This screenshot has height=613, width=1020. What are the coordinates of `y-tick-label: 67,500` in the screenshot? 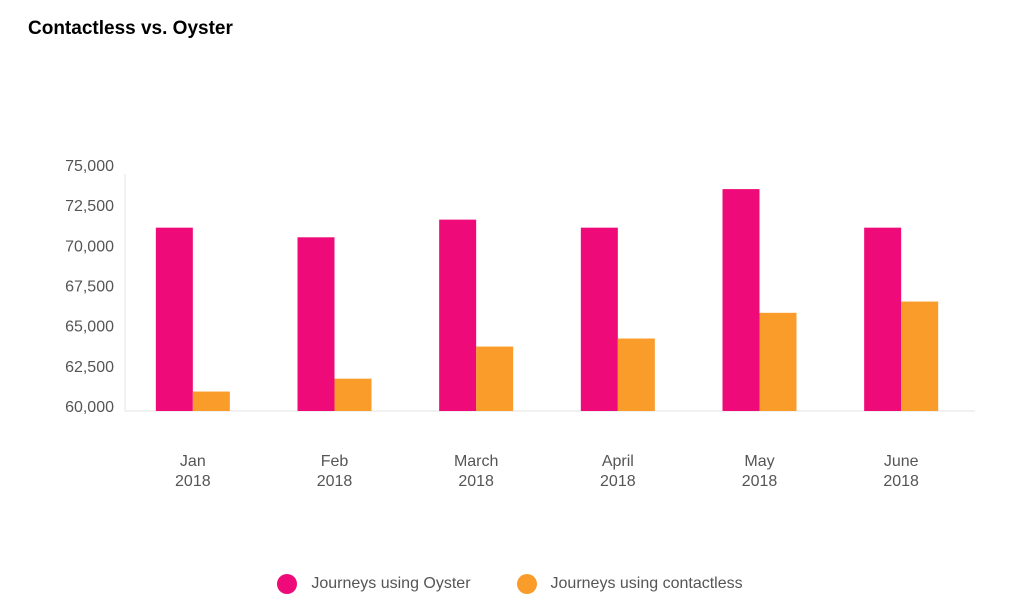 It's located at (89, 287).